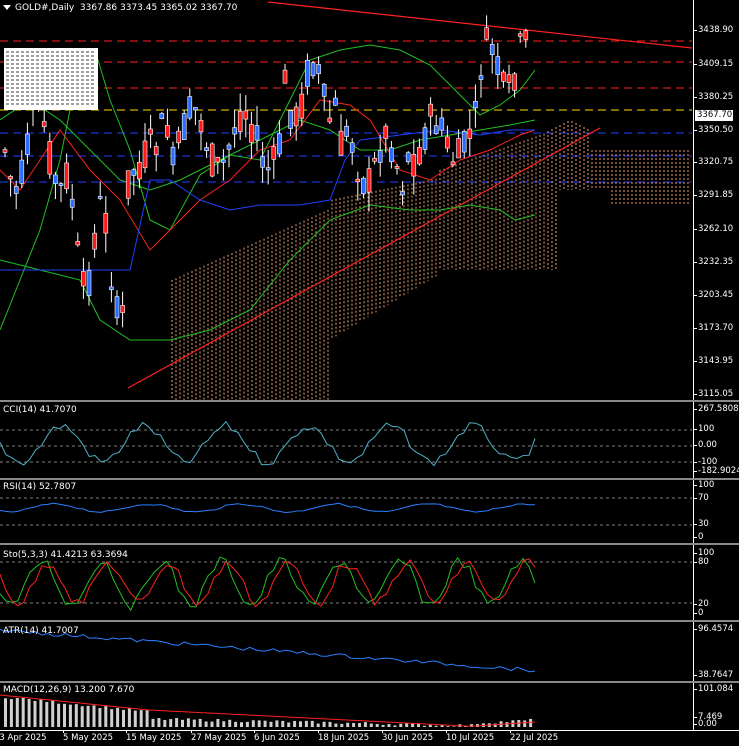 The height and width of the screenshot is (746, 739). What do you see at coordinates (268, 710) in the screenshot?
I see `macd-canvas` at bounding box center [268, 710].